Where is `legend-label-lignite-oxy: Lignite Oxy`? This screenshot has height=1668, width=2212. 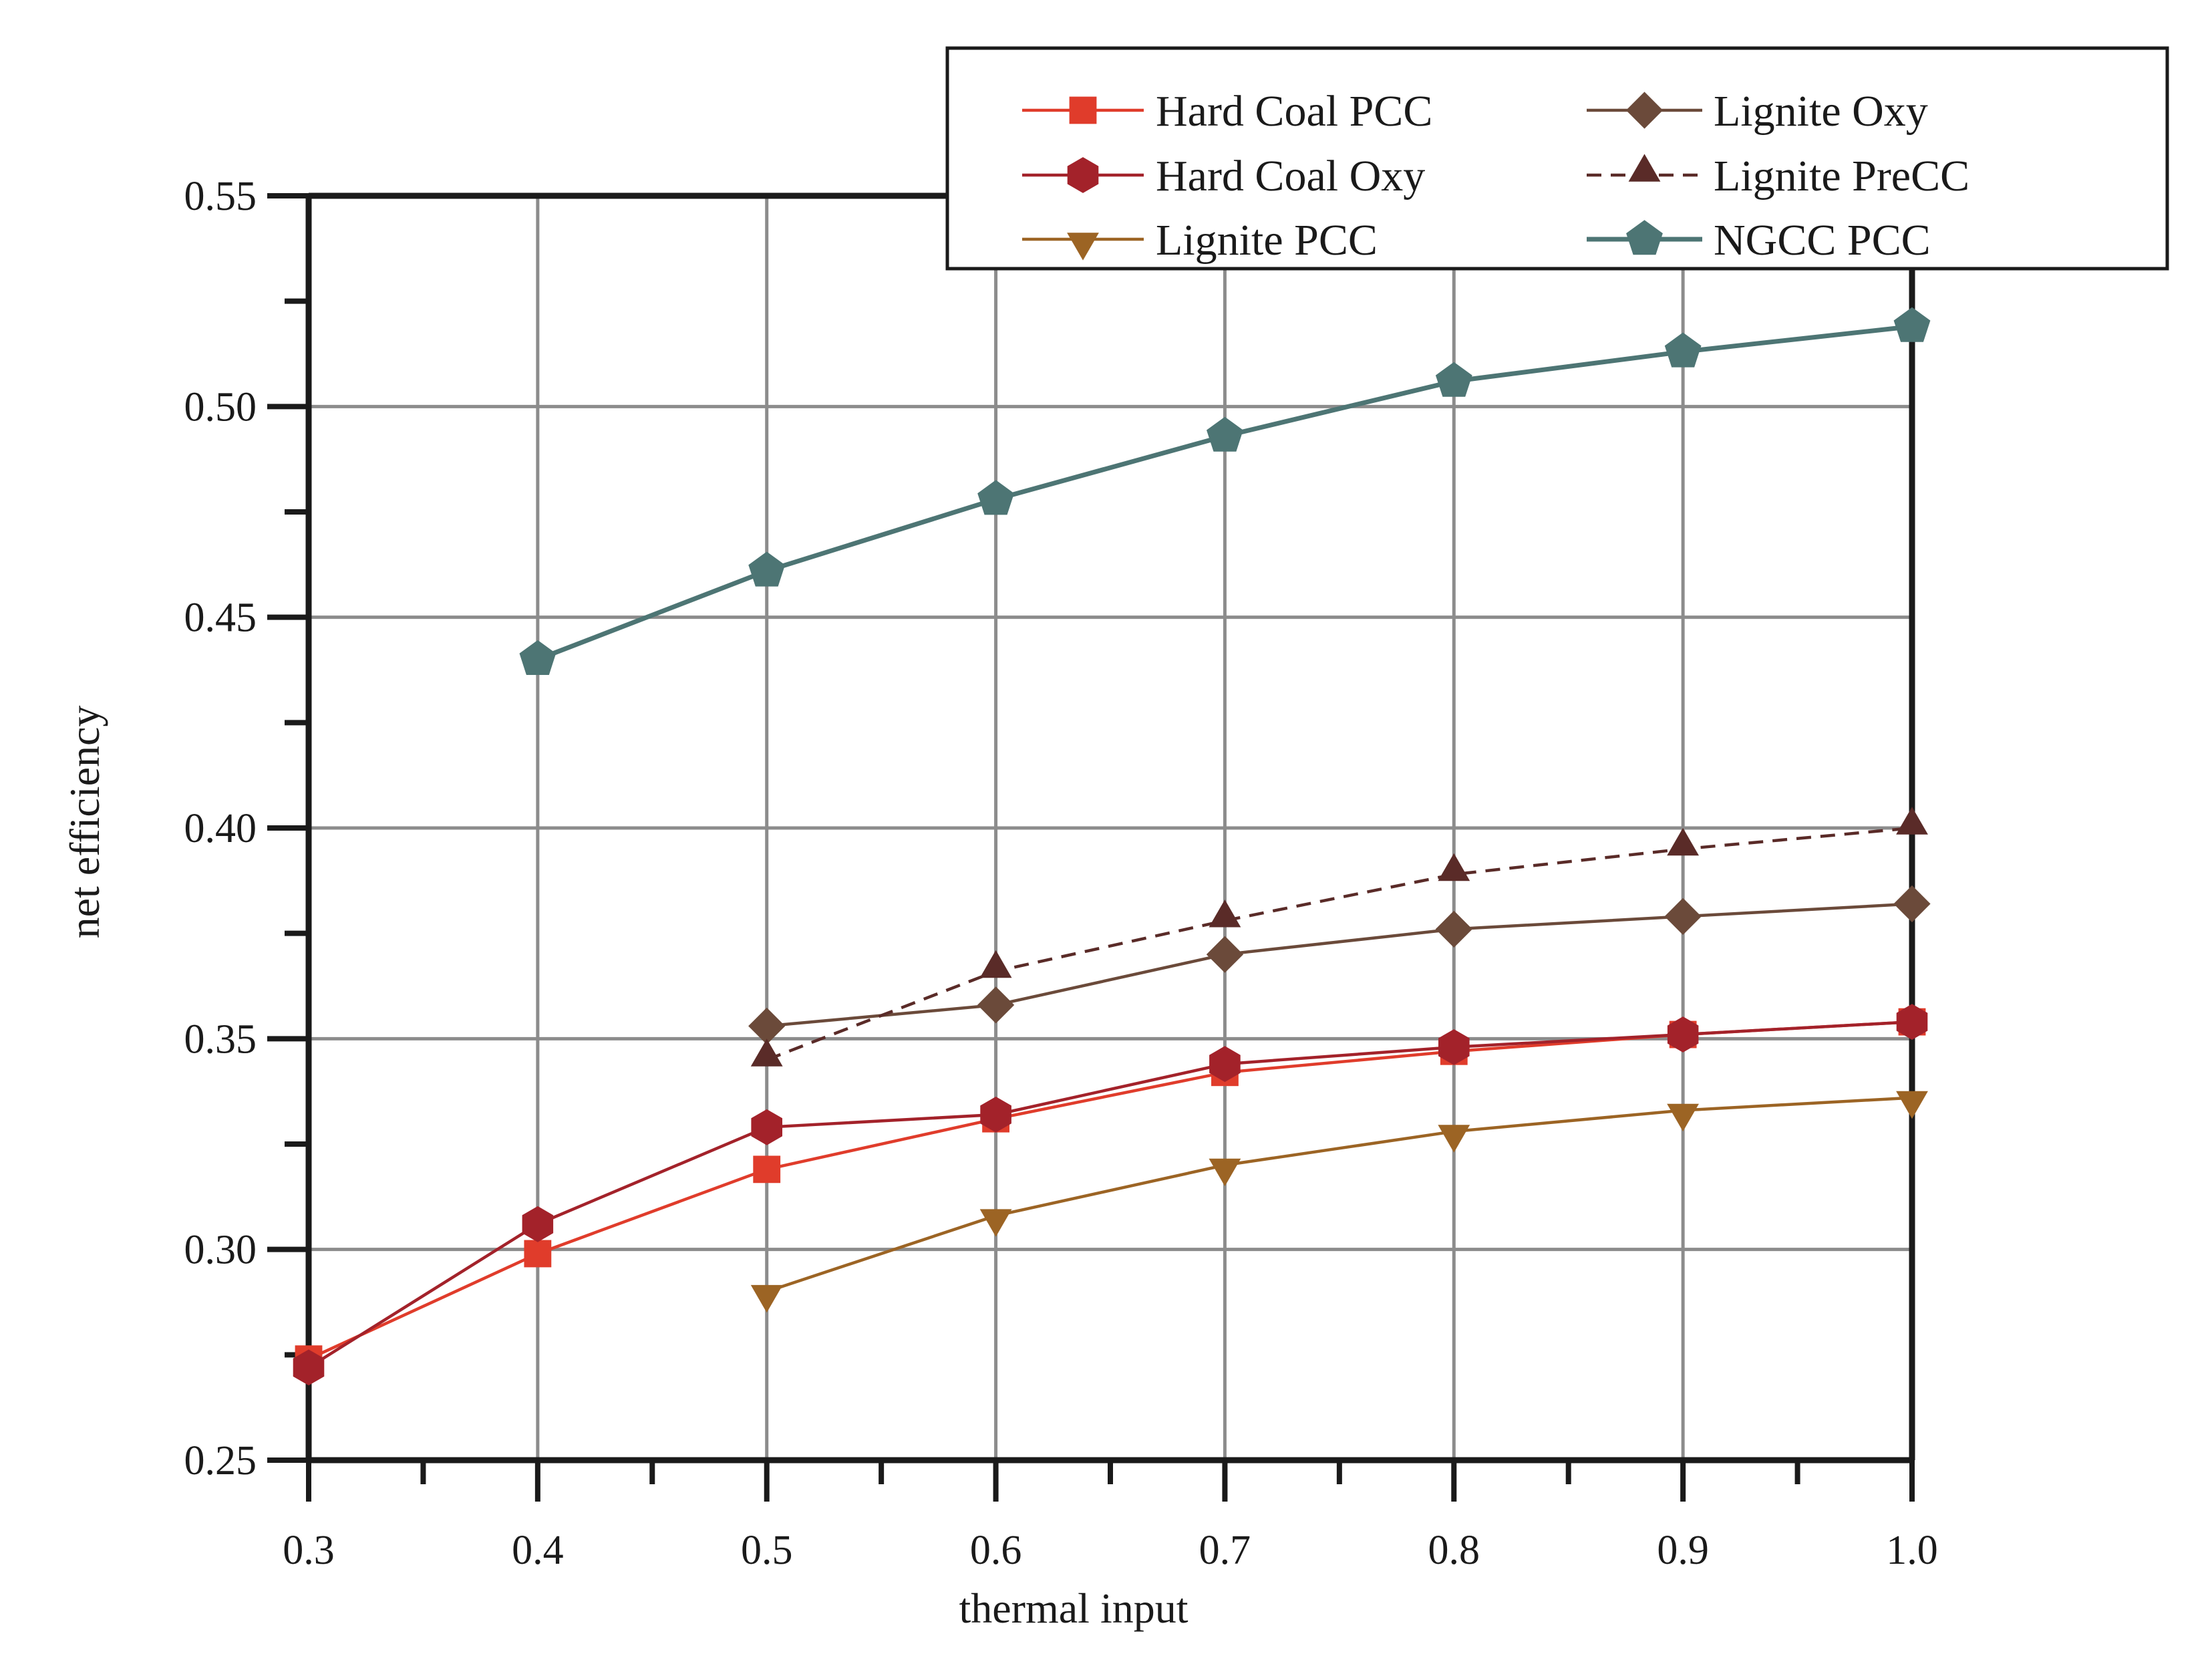 legend-label-lignite-oxy: Lignite Oxy is located at coordinates (1821, 111).